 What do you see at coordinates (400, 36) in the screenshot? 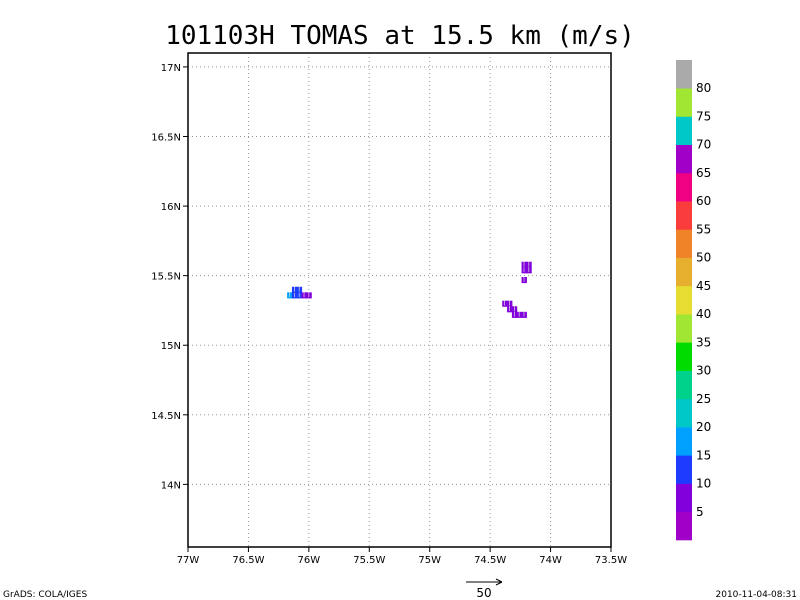
I see `chart-title: 101103H TOMAS at 15.5 km (m/s)` at bounding box center [400, 36].